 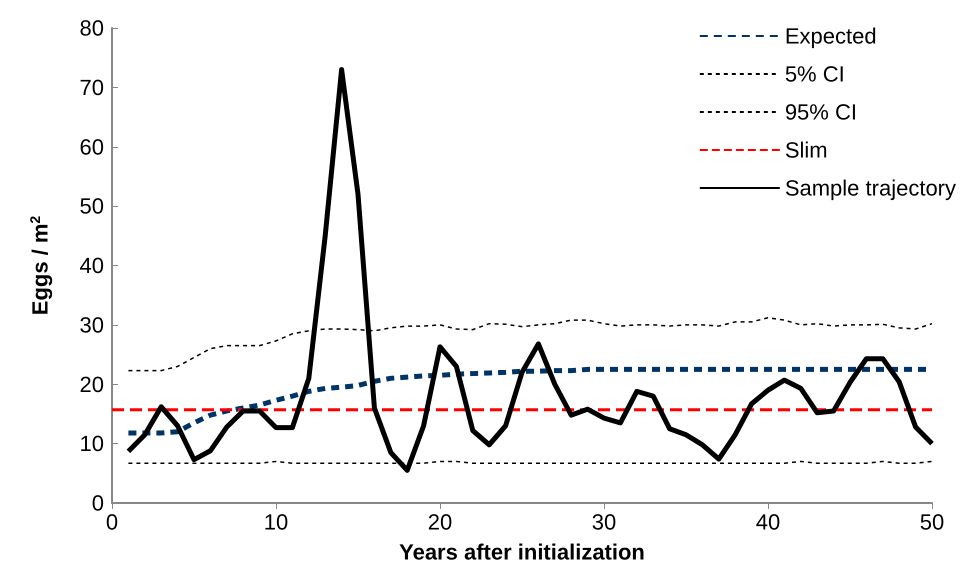 What do you see at coordinates (98, 503) in the screenshot?
I see `y-tick-label: 0` at bounding box center [98, 503].